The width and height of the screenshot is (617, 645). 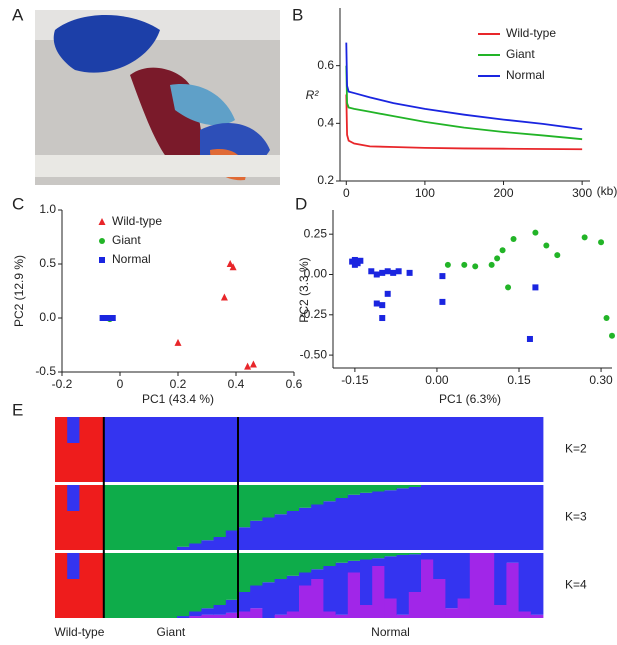 What do you see at coordinates (582, 193) in the screenshot?
I see `x-tick-label: 300` at bounding box center [582, 193].